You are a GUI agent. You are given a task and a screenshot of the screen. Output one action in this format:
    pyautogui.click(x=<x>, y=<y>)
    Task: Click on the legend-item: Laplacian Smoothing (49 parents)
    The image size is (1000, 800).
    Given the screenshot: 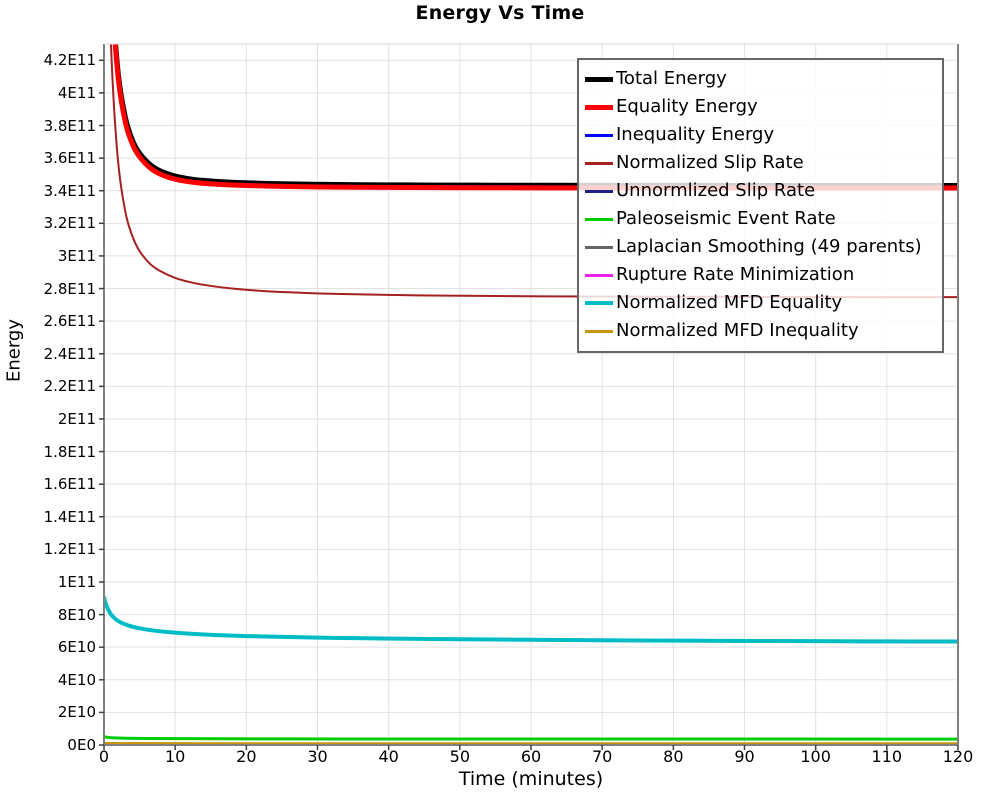 What is the action you would take?
    pyautogui.click(x=760, y=247)
    